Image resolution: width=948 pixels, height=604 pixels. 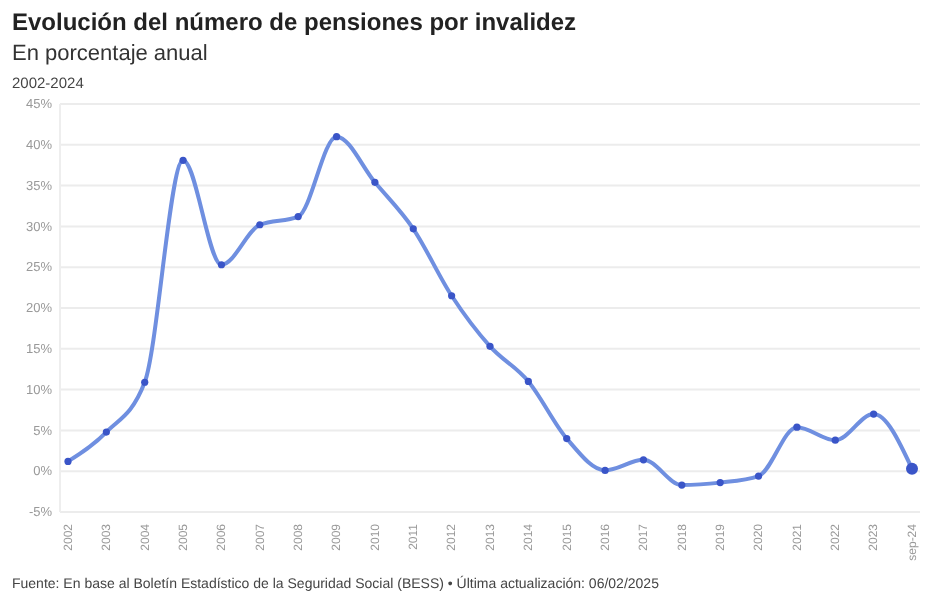 What do you see at coordinates (110, 54) in the screenshot?
I see `chart-subtitle: En porcentaje anual` at bounding box center [110, 54].